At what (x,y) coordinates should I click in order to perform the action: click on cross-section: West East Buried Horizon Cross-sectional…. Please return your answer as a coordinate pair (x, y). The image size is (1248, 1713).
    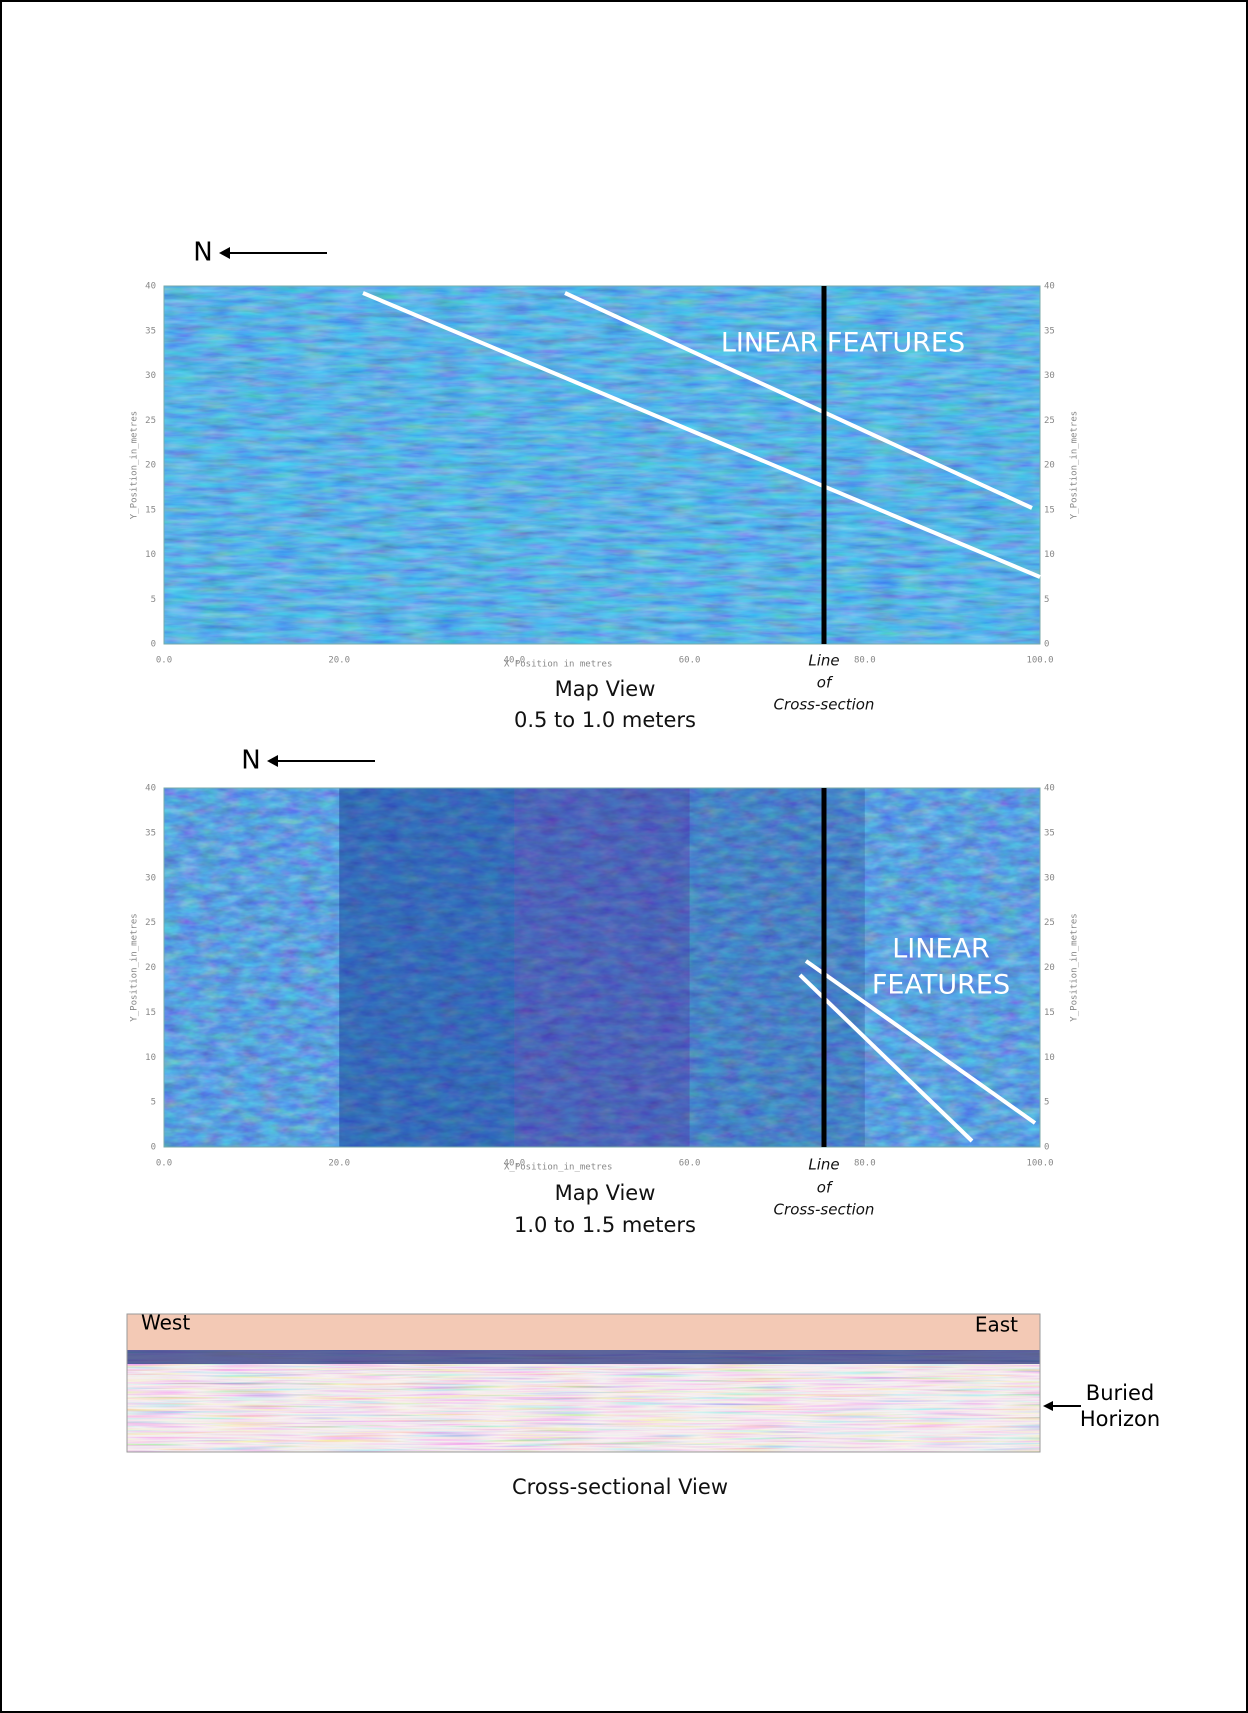
    Looking at the image, I should click on (643, 1405).